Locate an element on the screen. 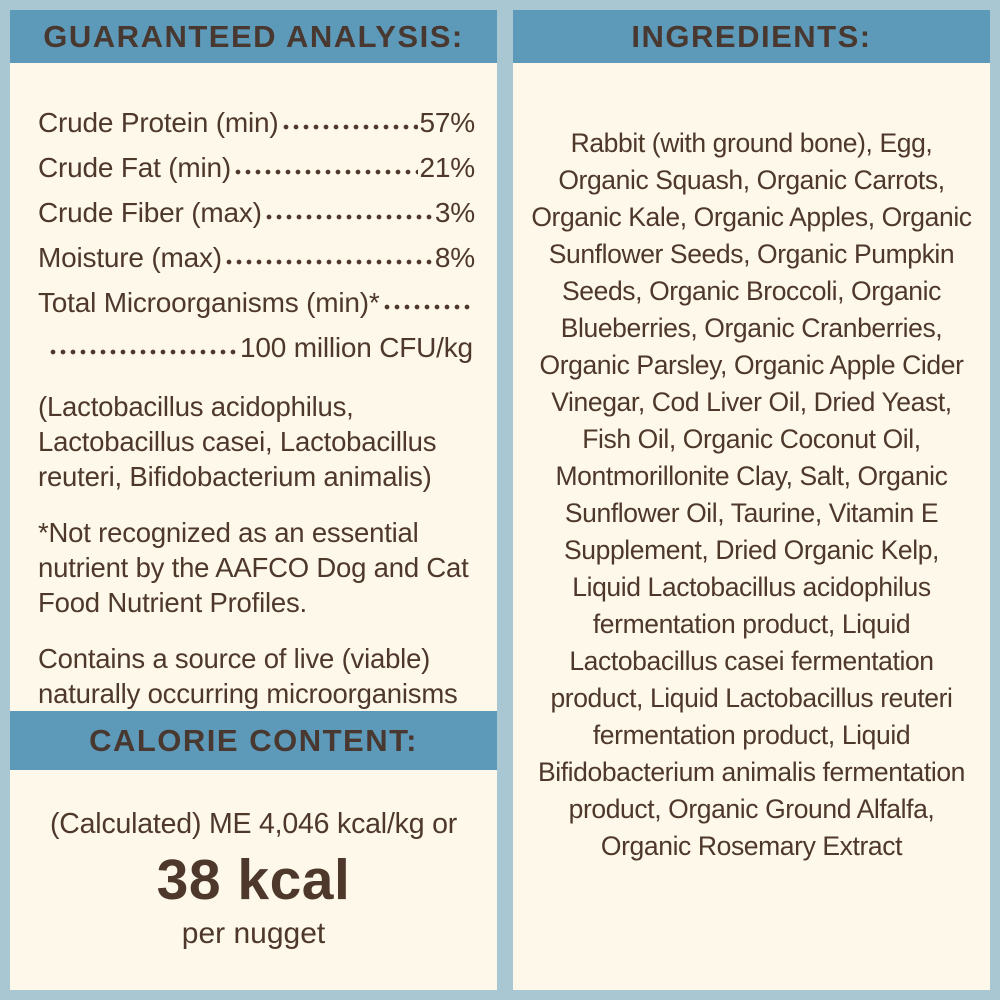 The width and height of the screenshot is (1000, 1000). calorie-unit: per nugget is located at coordinates (253, 933).